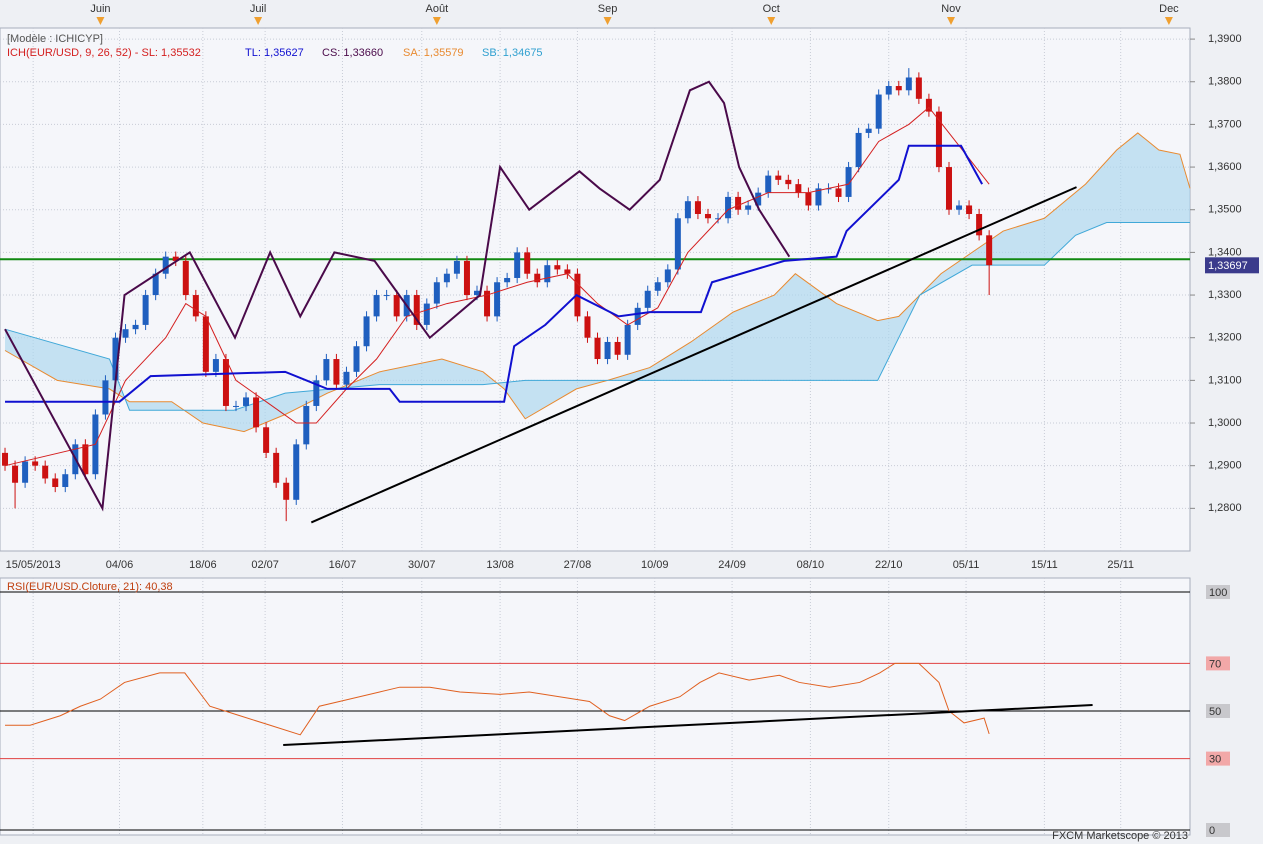  Describe the element at coordinates (1225, 380) in the screenshot. I see `y-tick-label: 1,3100` at that location.